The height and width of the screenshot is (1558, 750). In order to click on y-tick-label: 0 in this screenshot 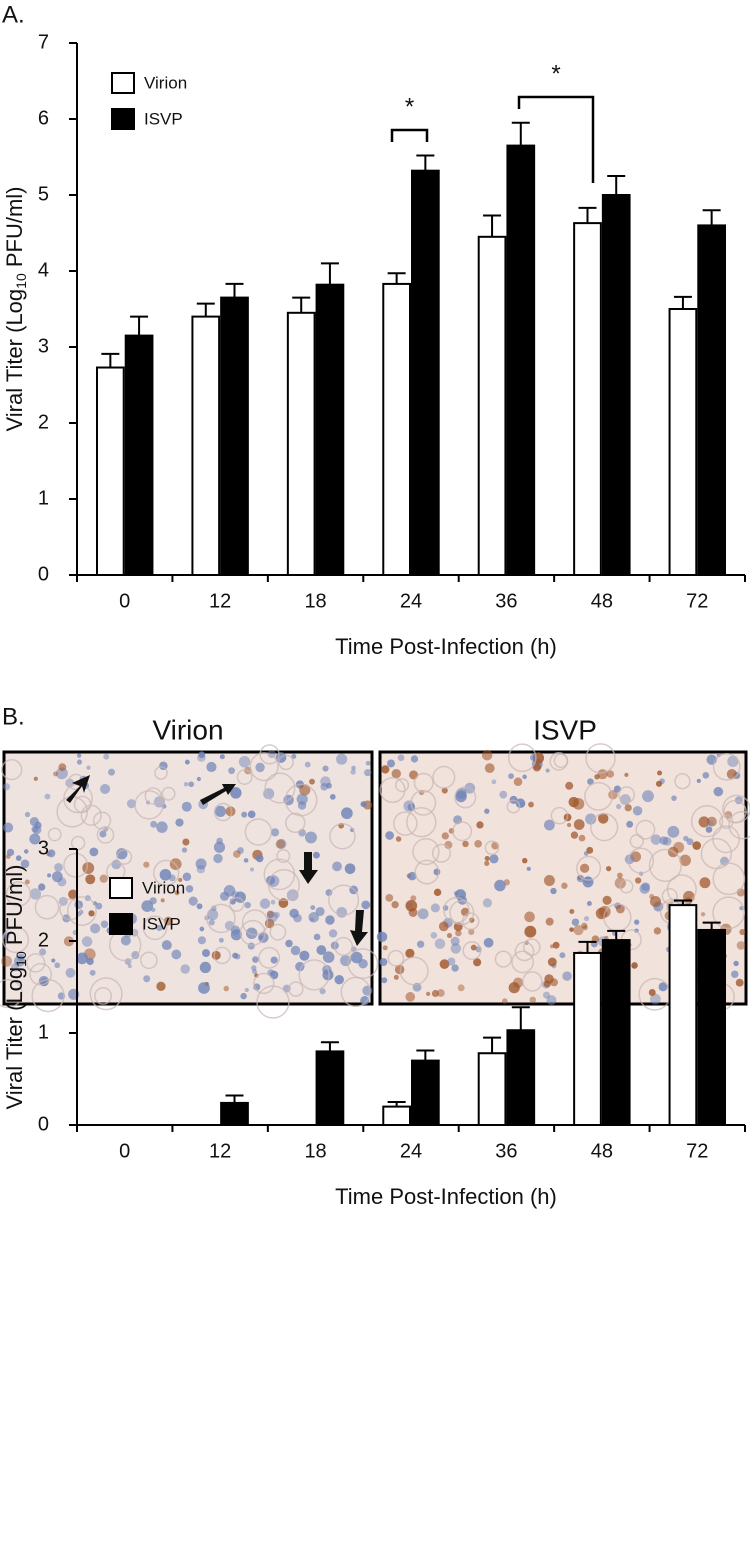, I will do `click(43, 574)`.